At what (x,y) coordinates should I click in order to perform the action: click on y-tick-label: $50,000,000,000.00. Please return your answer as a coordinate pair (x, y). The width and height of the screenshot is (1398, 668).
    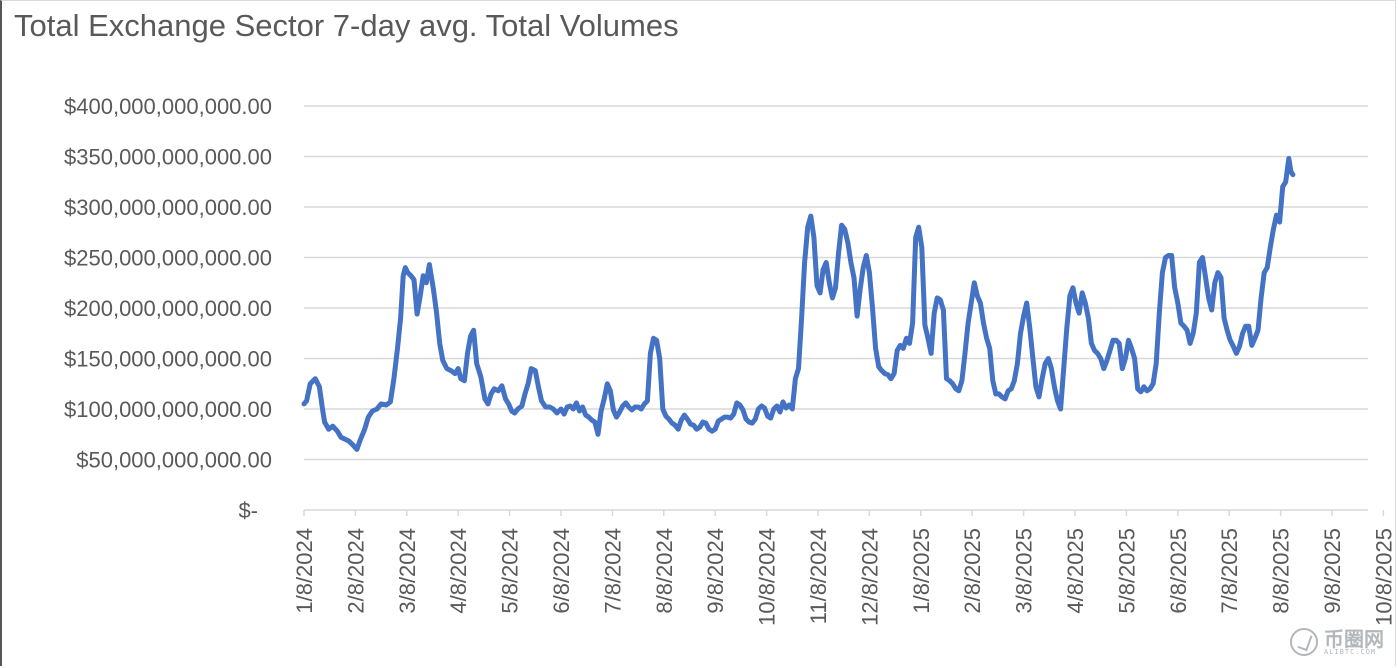
    Looking at the image, I should click on (174, 460).